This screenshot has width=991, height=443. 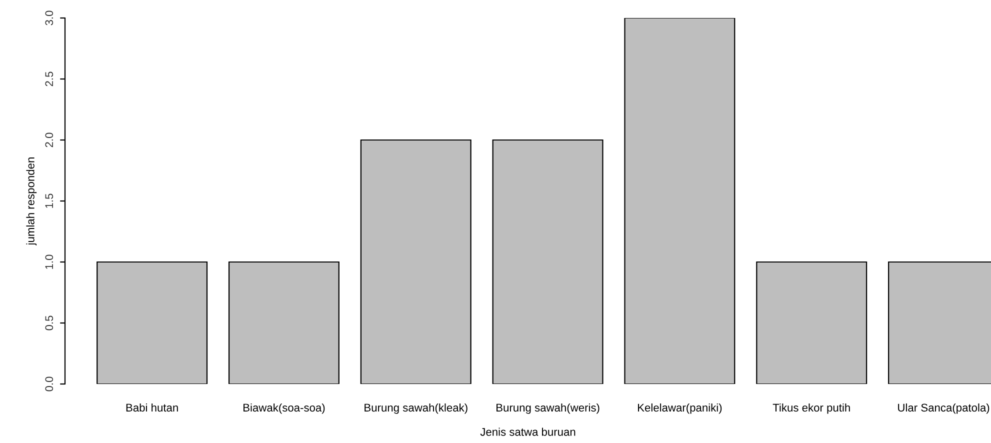 I want to click on x-tick-label: Kelelawar(paniki), so click(x=680, y=408).